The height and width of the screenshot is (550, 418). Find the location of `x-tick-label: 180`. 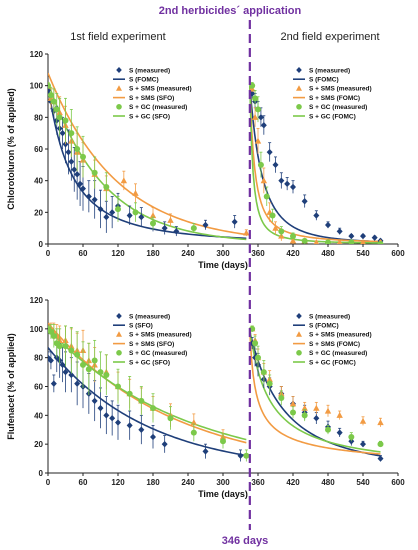

x-tick-label: 180 is located at coordinates (153, 253).